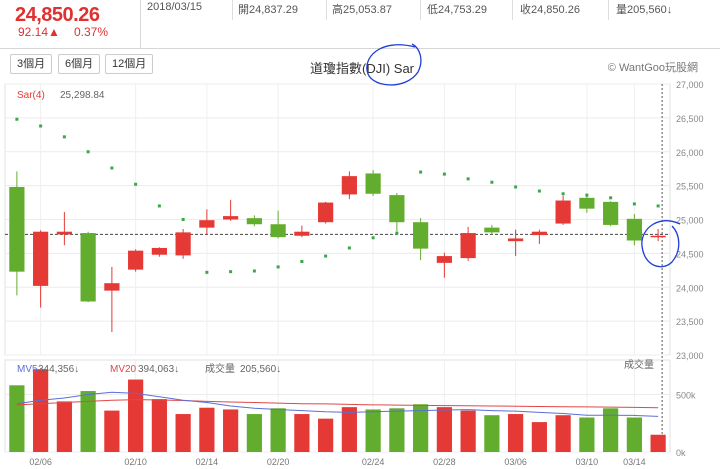  I want to click on annotation-circle-last-candle, so click(661, 244).